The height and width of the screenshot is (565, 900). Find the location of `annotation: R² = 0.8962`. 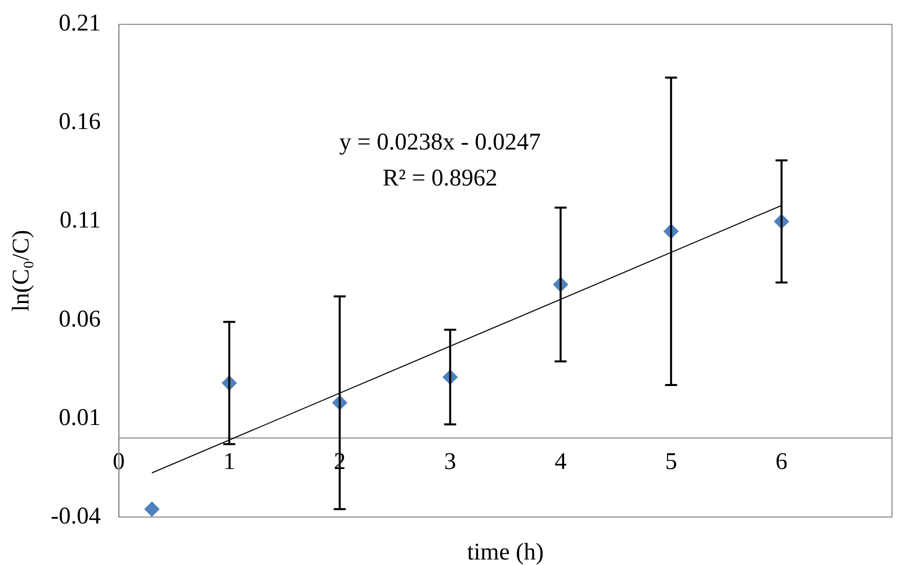

annotation: R² = 0.8962 is located at coordinates (440, 178).